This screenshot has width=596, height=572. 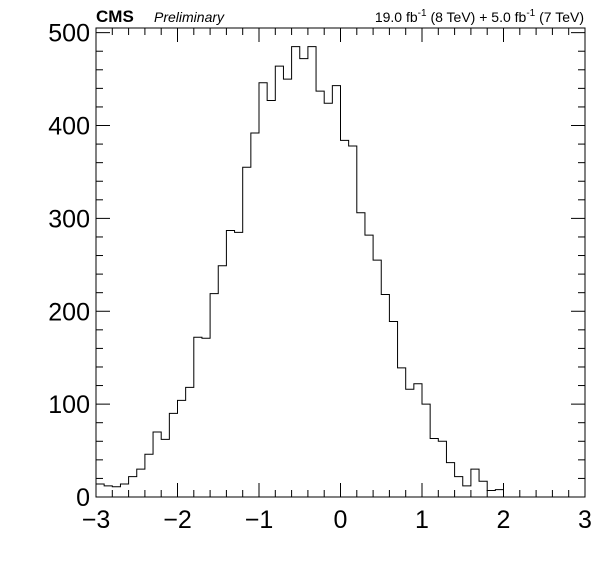 What do you see at coordinates (422, 520) in the screenshot?
I see `x-tick-label: 1` at bounding box center [422, 520].